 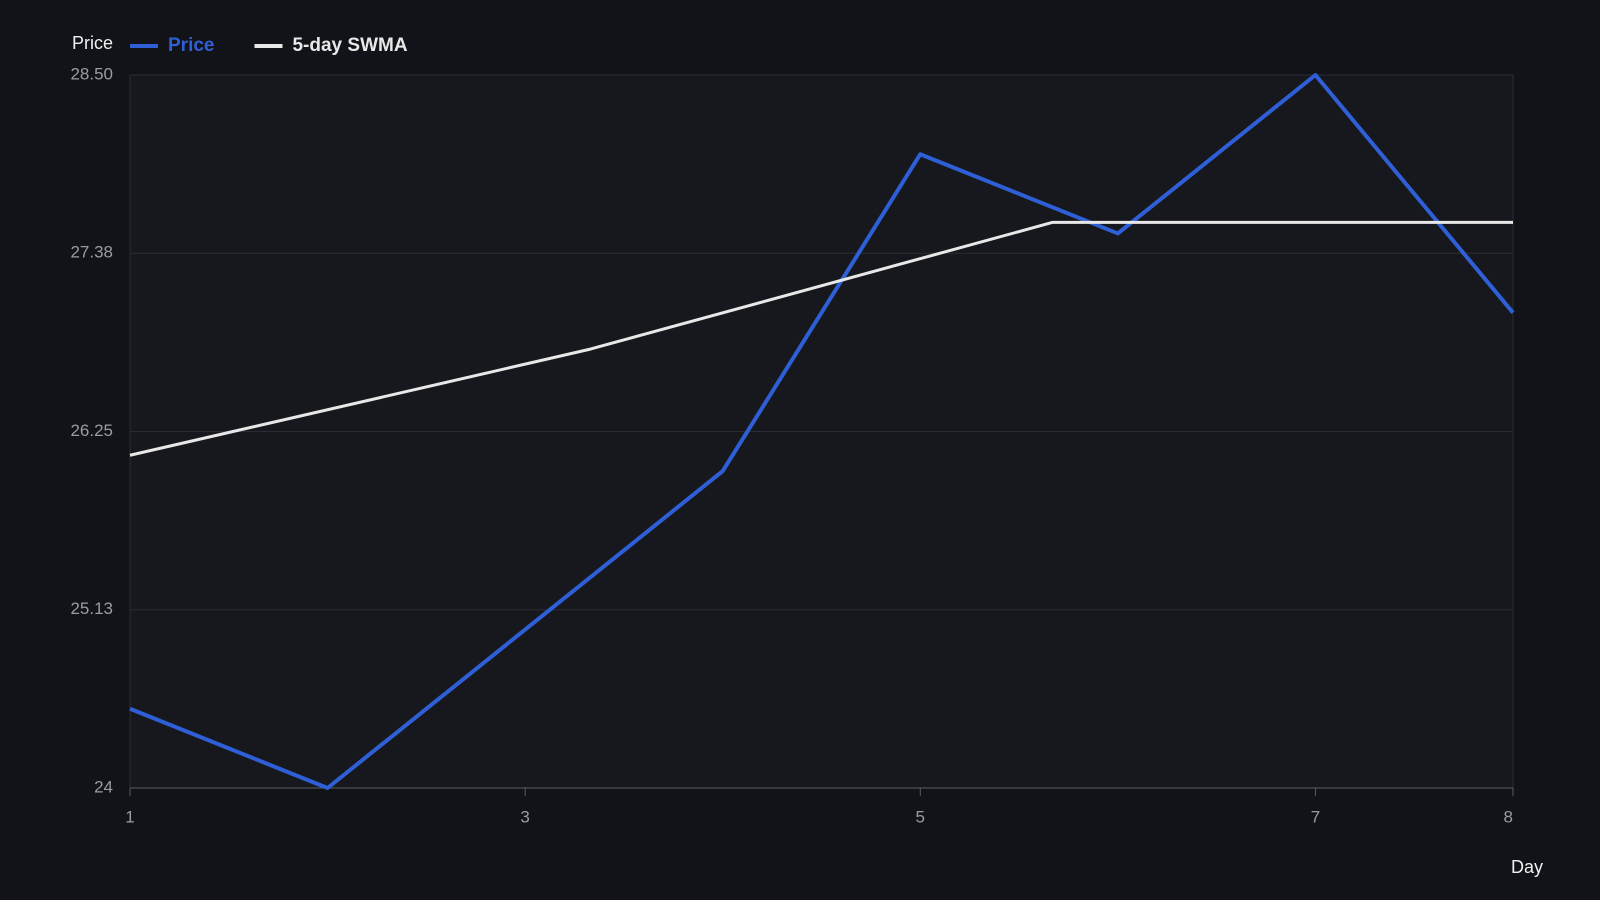 I want to click on y-tick-label: 27.38, so click(x=91, y=252).